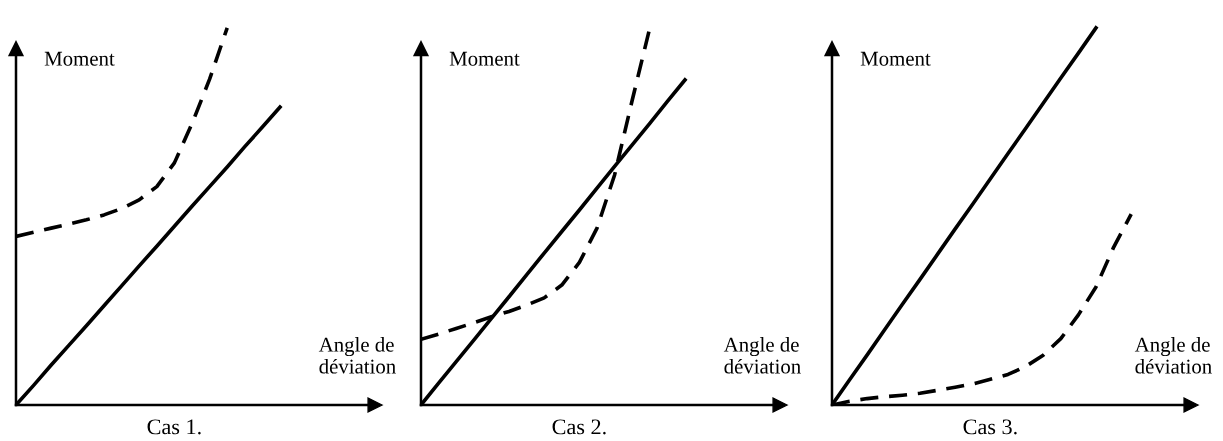  I want to click on text: Cas 2., so click(579, 427).